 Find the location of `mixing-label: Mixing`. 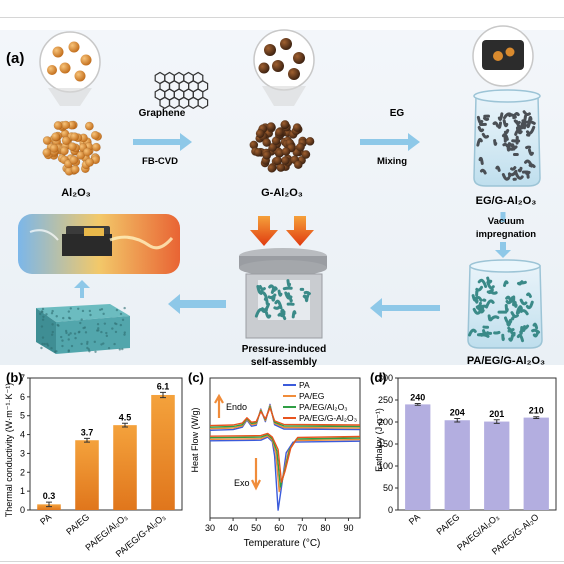

mixing-label: Mixing is located at coordinates (392, 161).